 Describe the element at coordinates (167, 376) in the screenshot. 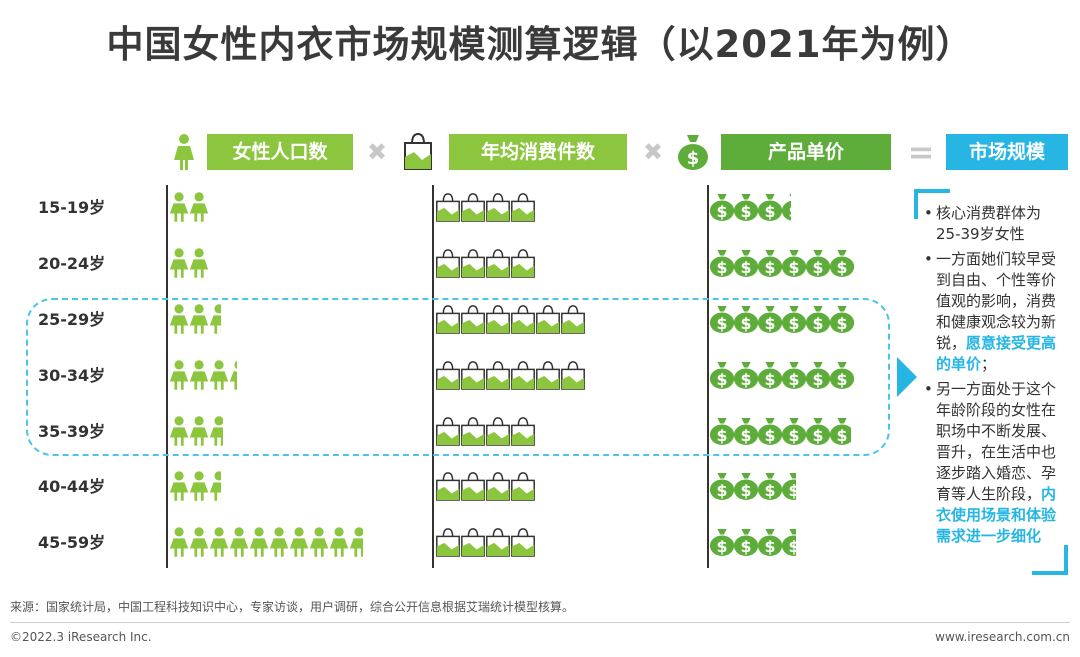

I see `axis-population` at that location.